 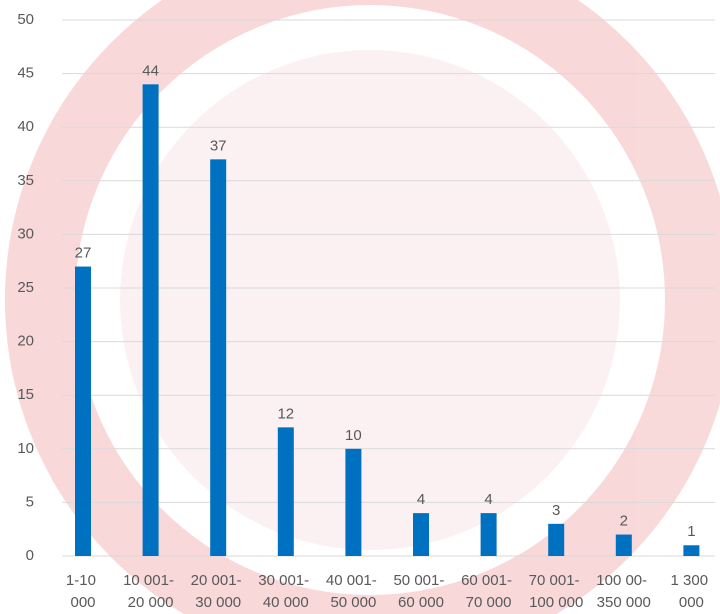 I want to click on x-tick-line: 20 000, so click(x=151, y=602).